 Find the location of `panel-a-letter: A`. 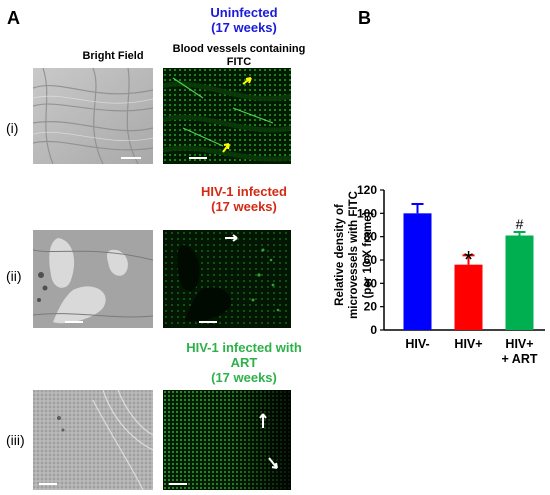

panel-a-letter: A is located at coordinates (13, 18).